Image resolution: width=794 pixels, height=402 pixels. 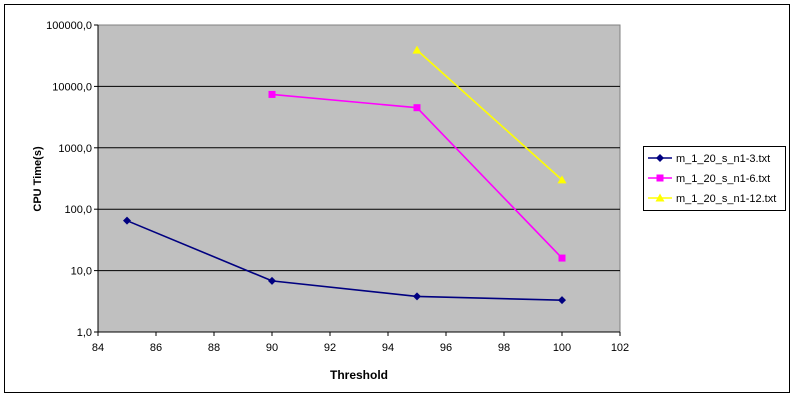 I want to click on y-tick-label: 10,0, so click(x=81, y=272).